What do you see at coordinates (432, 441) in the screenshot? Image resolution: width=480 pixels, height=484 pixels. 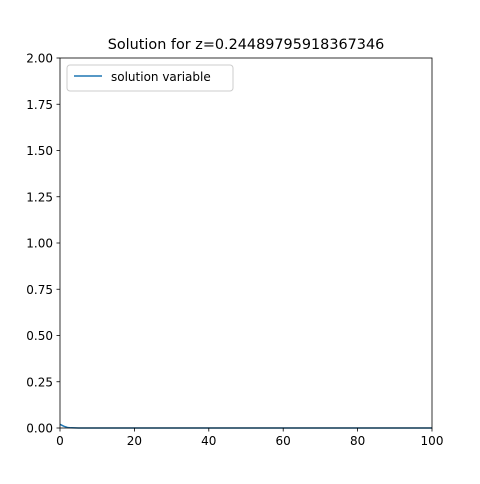 I see `x-tick-label: 100` at bounding box center [432, 441].